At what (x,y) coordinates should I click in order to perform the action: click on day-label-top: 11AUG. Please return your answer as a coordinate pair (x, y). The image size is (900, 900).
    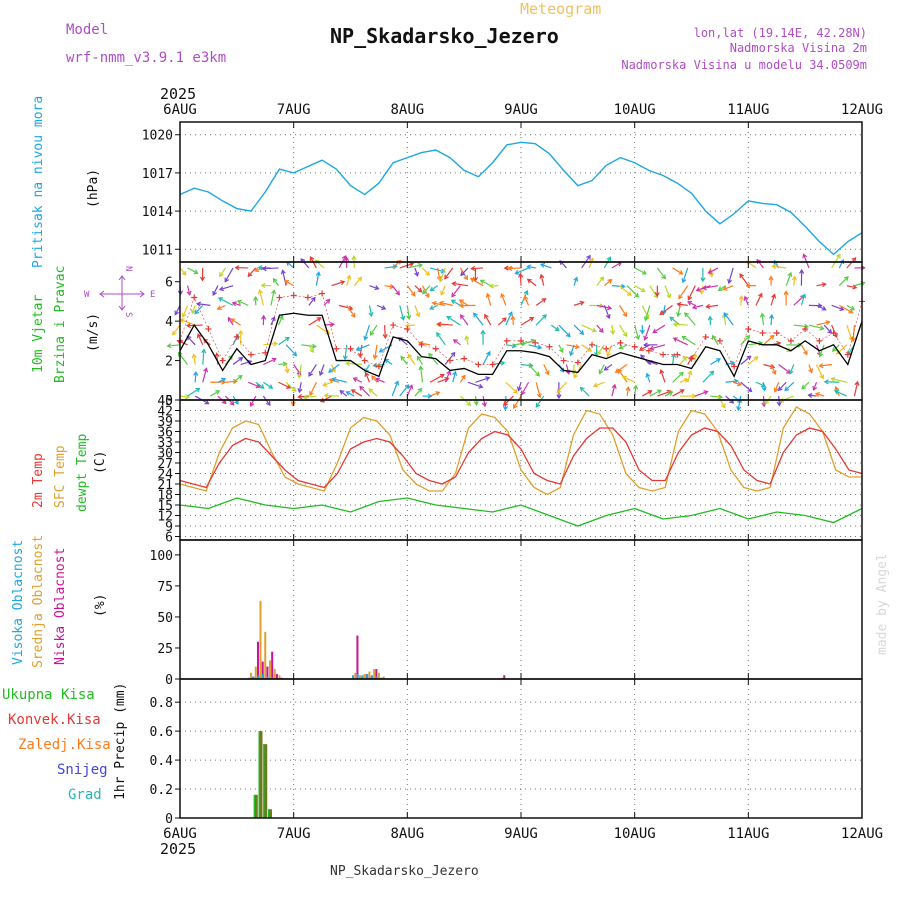
    Looking at the image, I should click on (748, 110).